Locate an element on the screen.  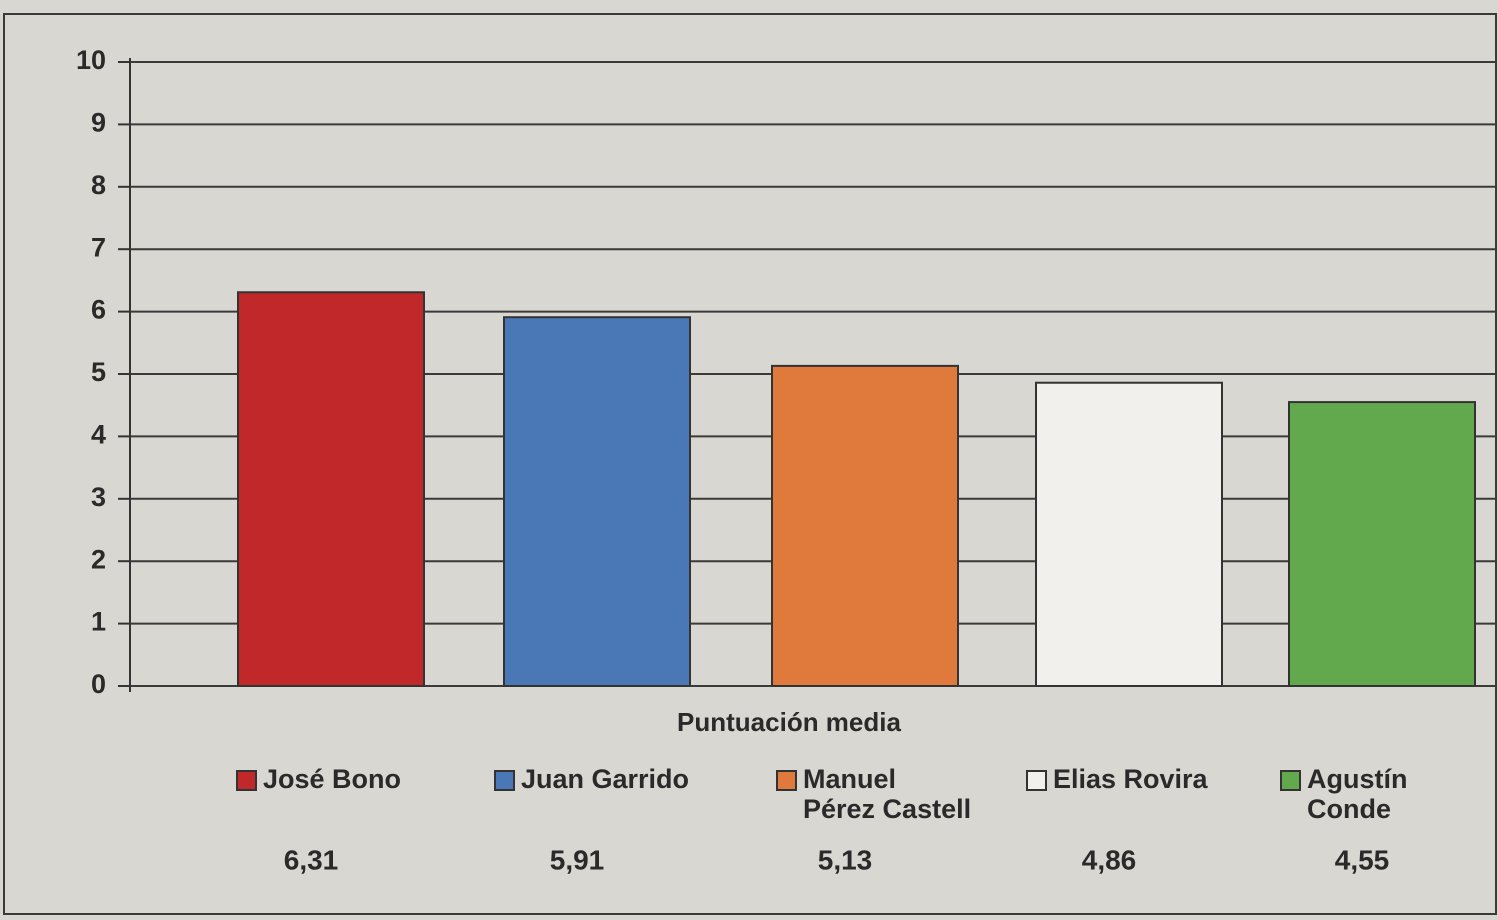
legend-label: Elias Rovira is located at coordinates (1130, 779).